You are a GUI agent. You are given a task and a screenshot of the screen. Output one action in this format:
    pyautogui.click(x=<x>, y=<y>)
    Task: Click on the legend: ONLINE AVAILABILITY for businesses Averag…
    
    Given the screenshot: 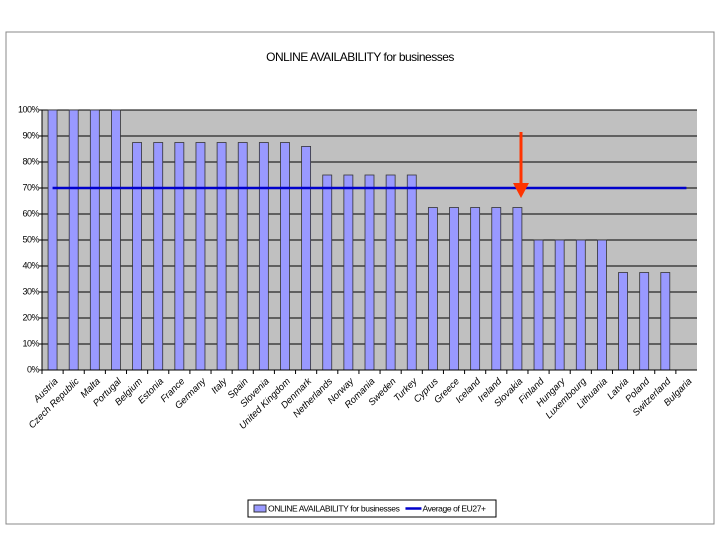 What is the action you would take?
    pyautogui.click(x=372, y=508)
    